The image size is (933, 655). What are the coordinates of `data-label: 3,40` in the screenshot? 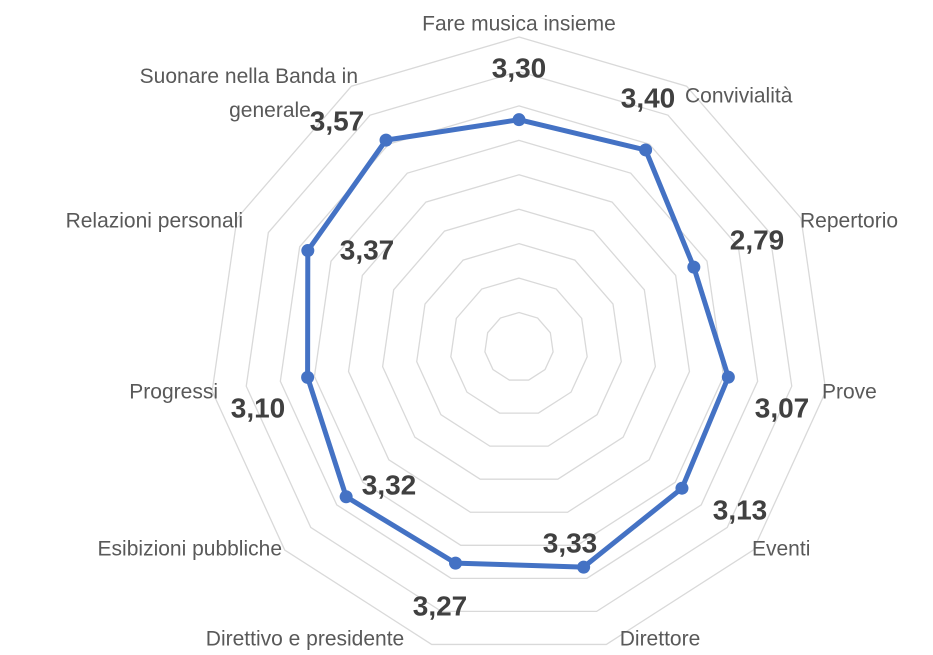 It's located at (648, 97).